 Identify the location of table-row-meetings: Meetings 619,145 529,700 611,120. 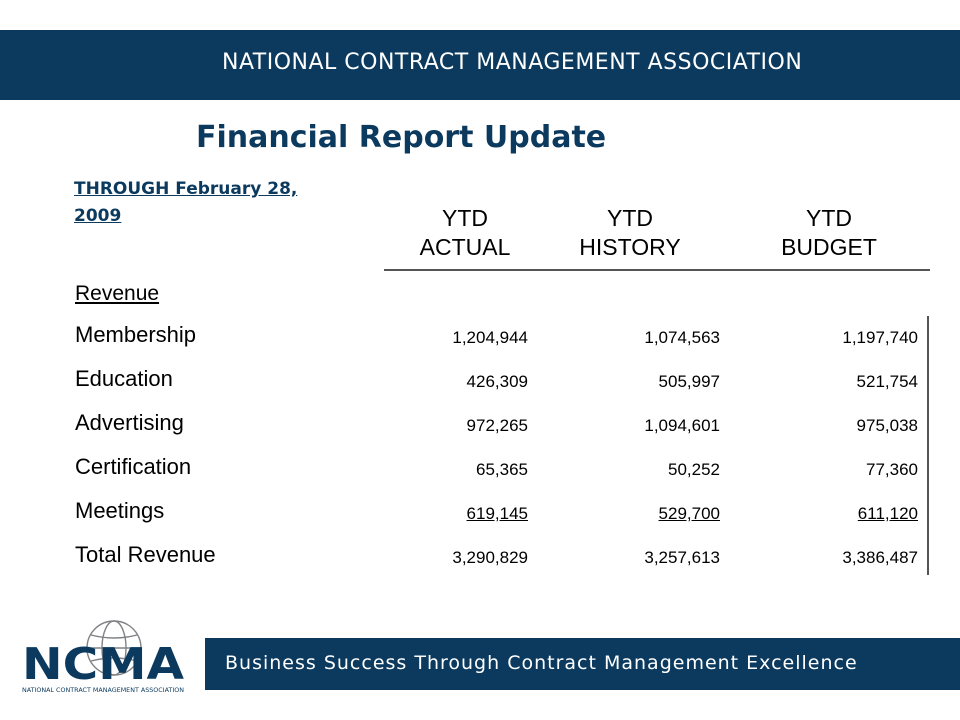
(480, 518).